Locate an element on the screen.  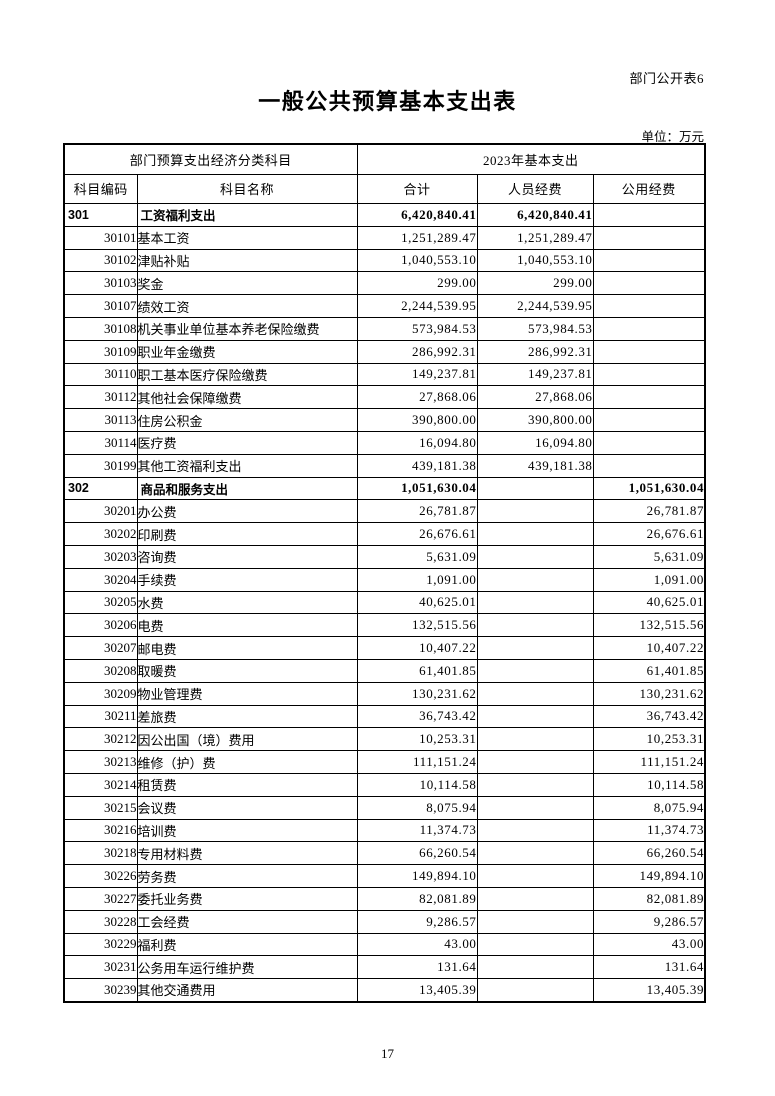
personnel-funds-cell: 2,244,539.95 is located at coordinates (535, 306).